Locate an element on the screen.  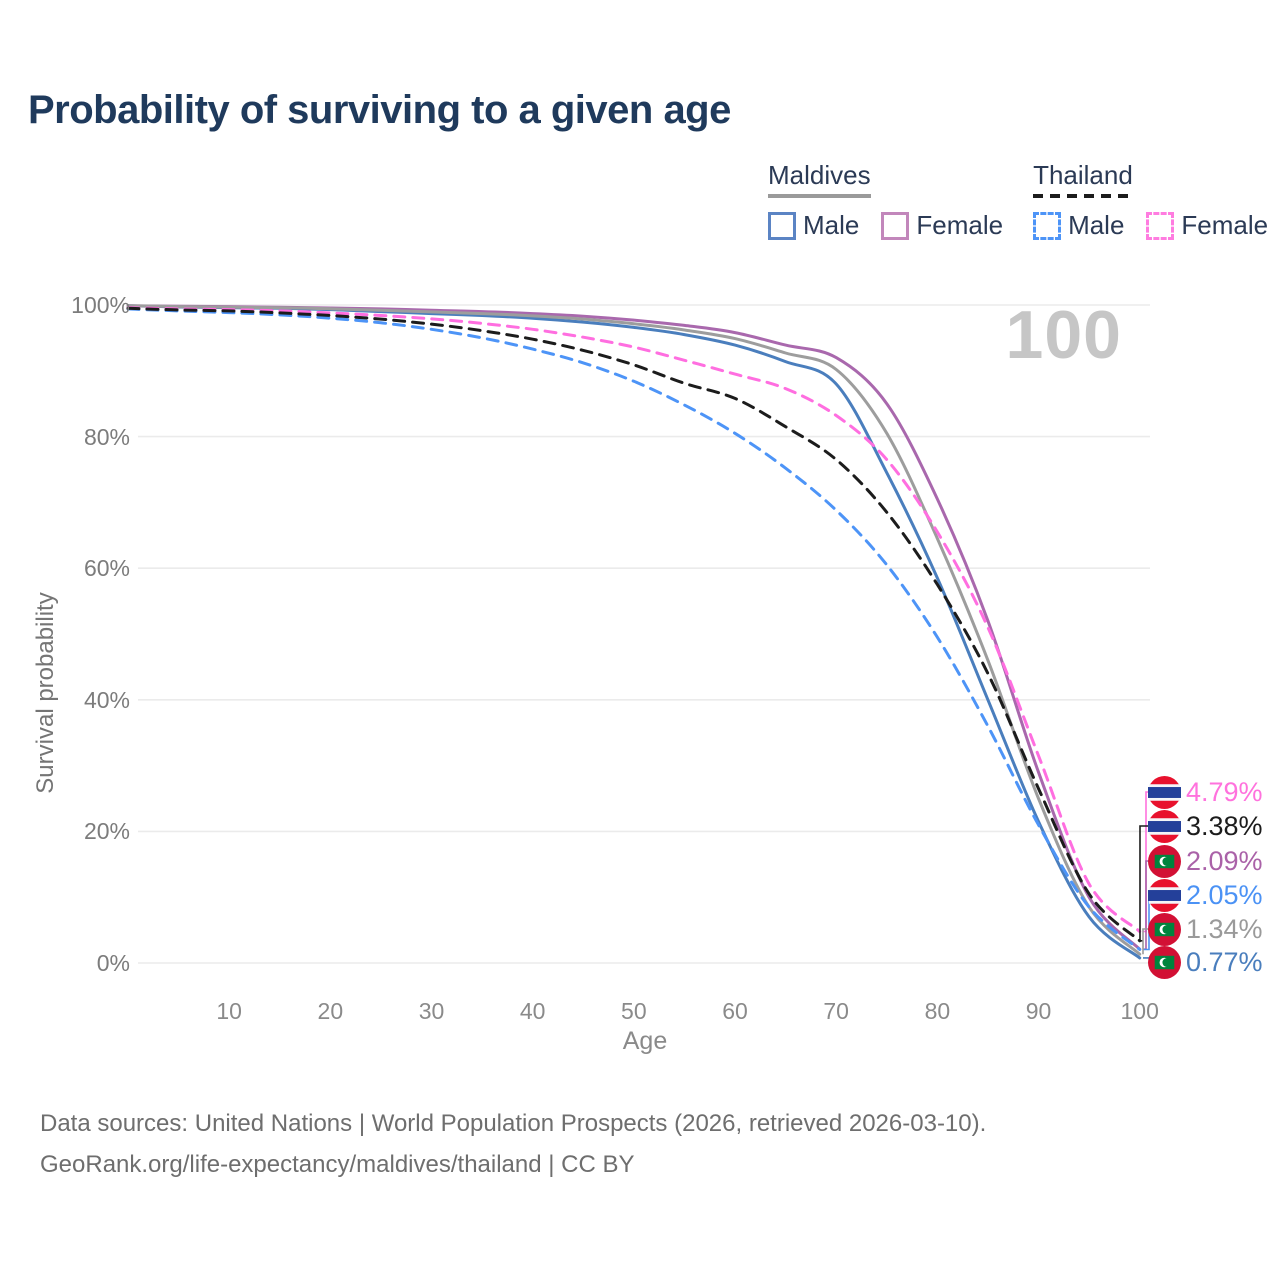
end-label-row-maldives-male: 0.77% is located at coordinates (1205, 962).